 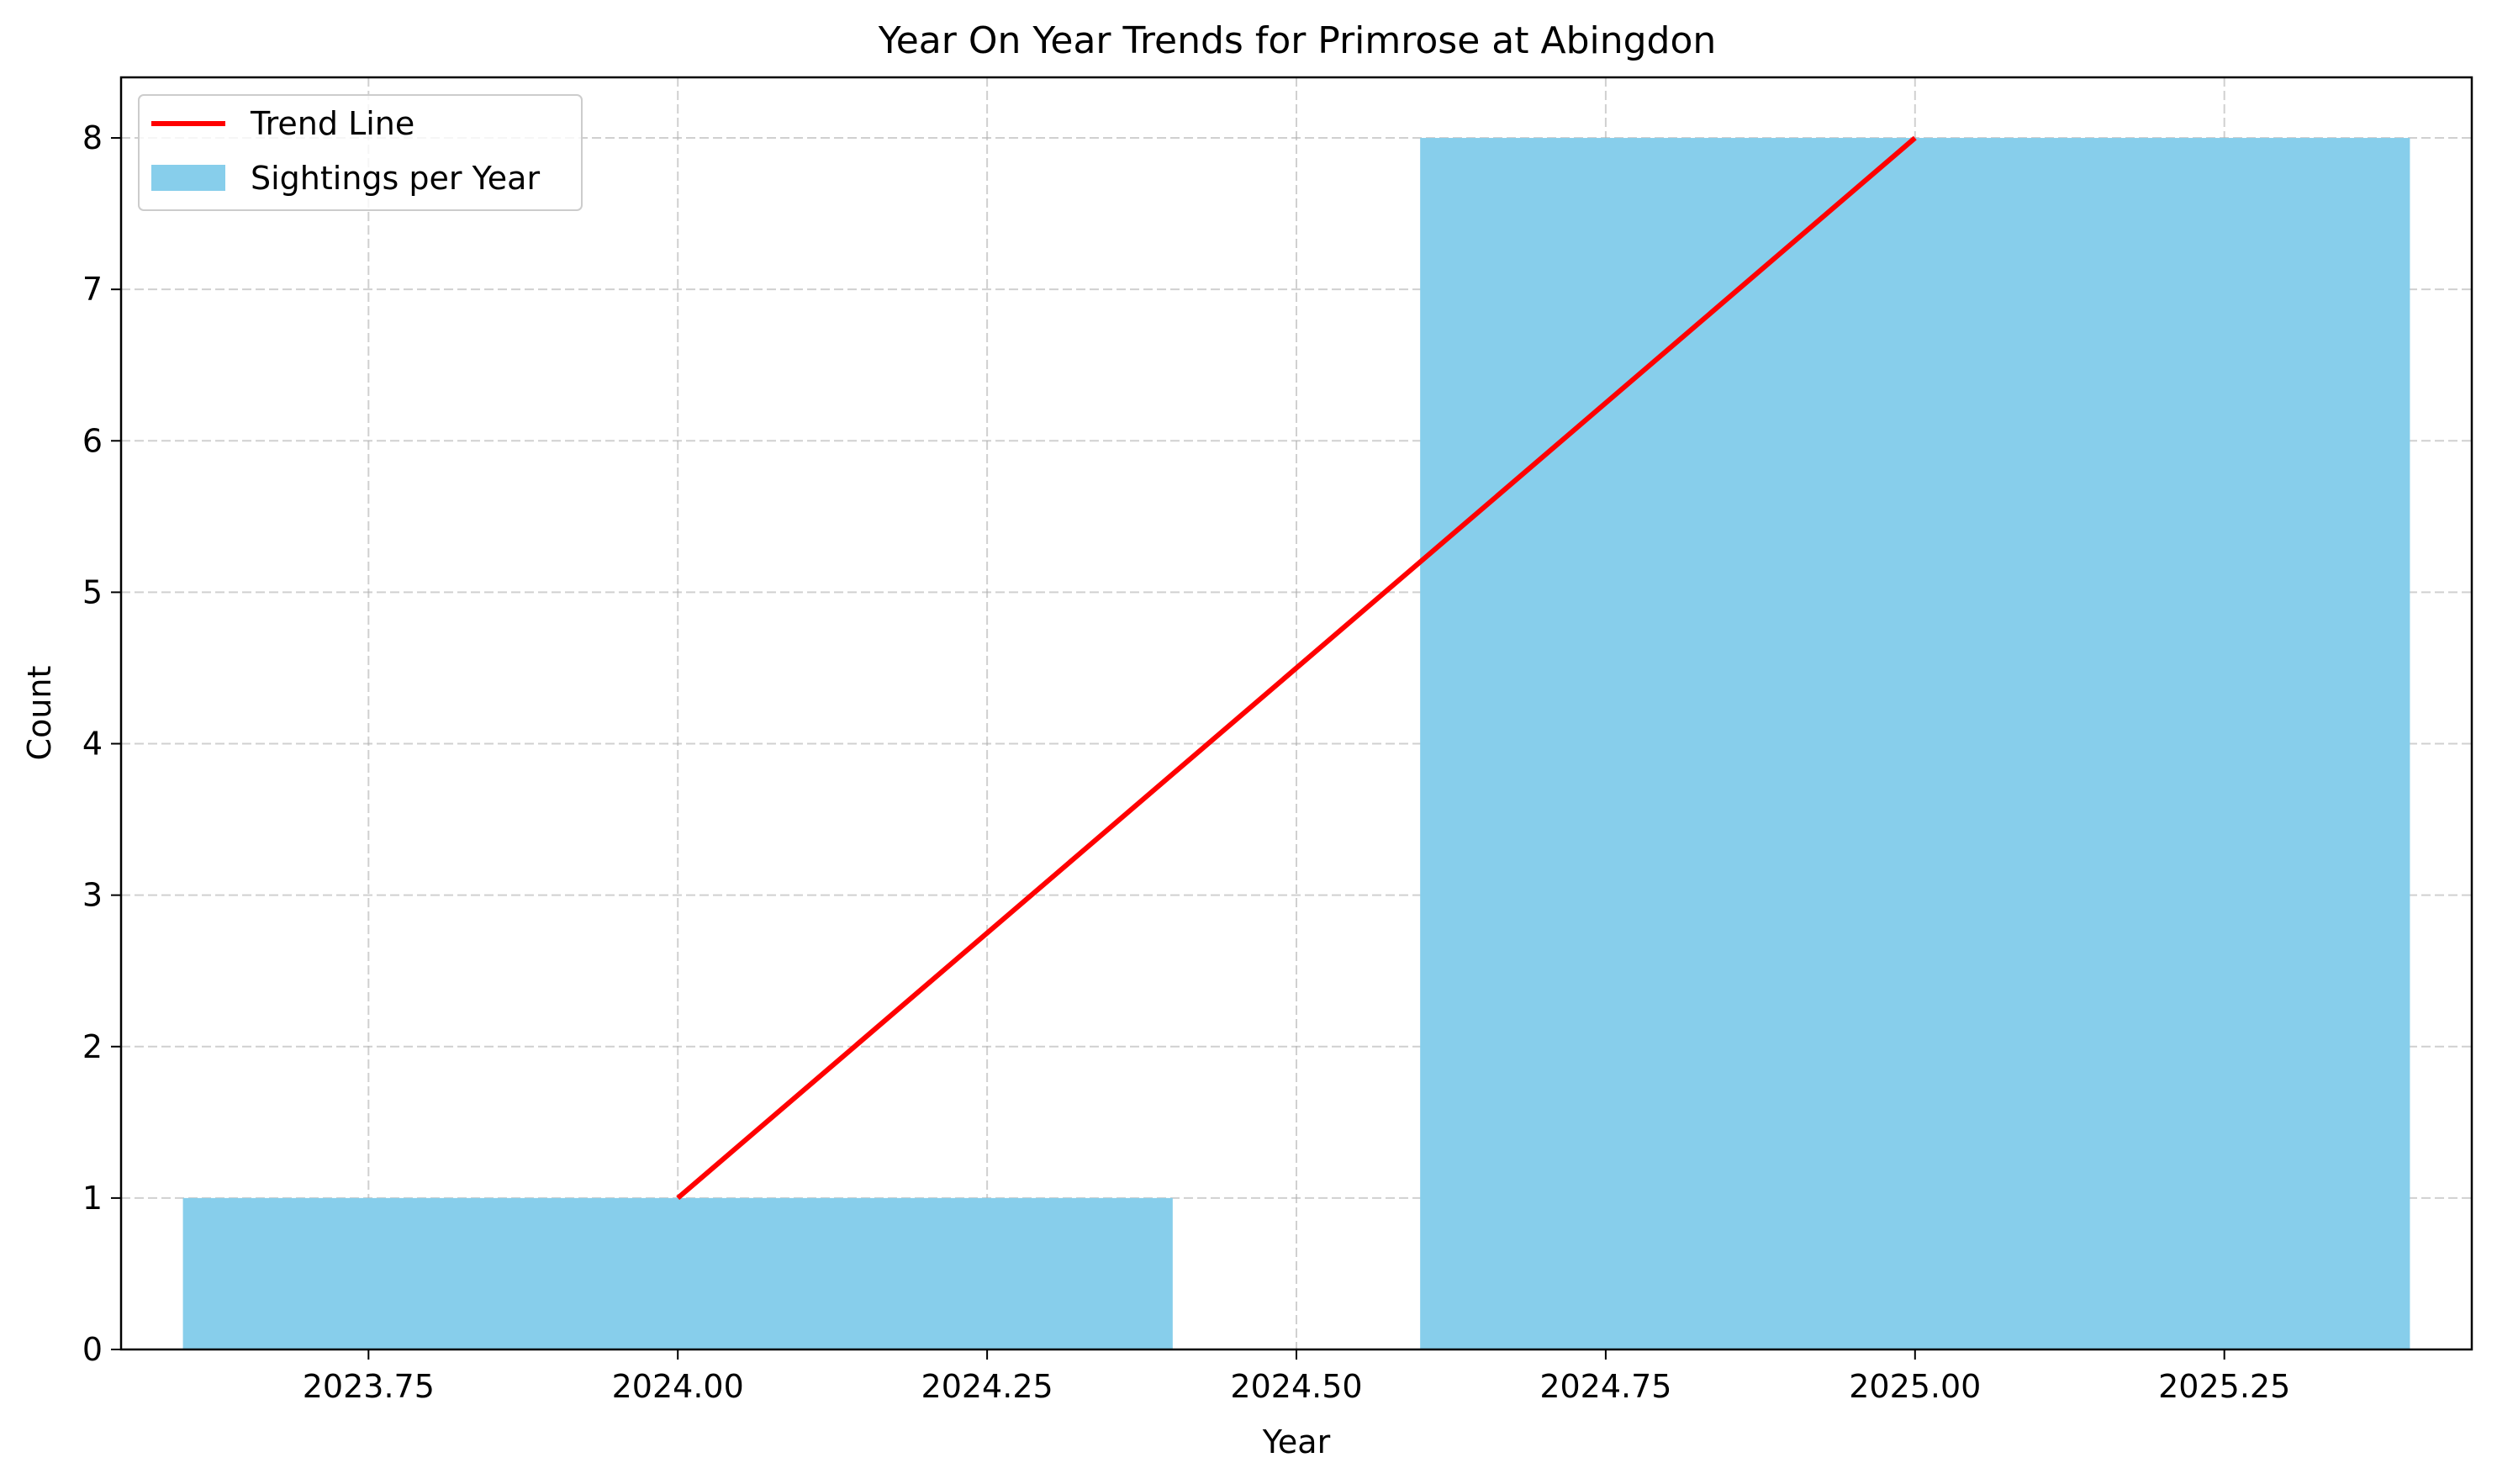 What do you see at coordinates (1296, 1386) in the screenshot?
I see `x-tick-label: 2024.50` at bounding box center [1296, 1386].